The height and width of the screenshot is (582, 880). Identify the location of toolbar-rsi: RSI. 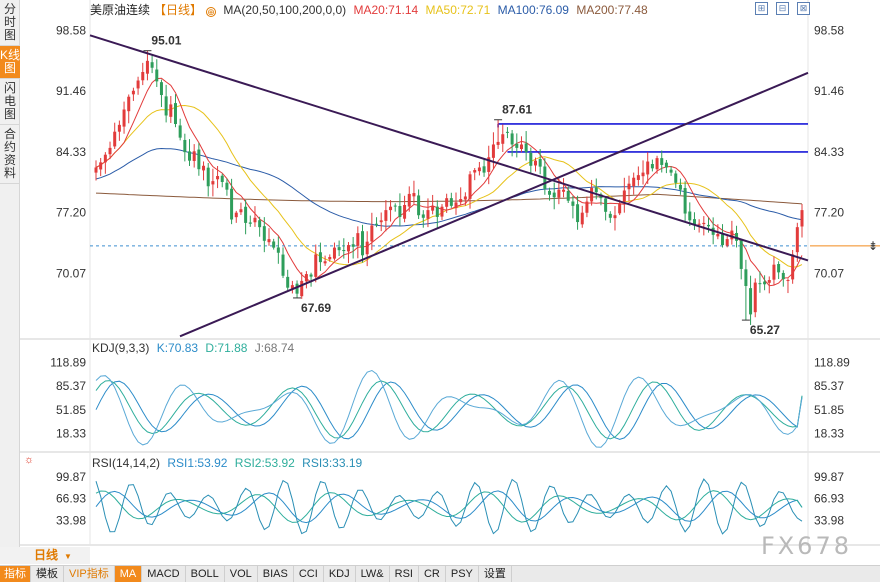
(404, 574).